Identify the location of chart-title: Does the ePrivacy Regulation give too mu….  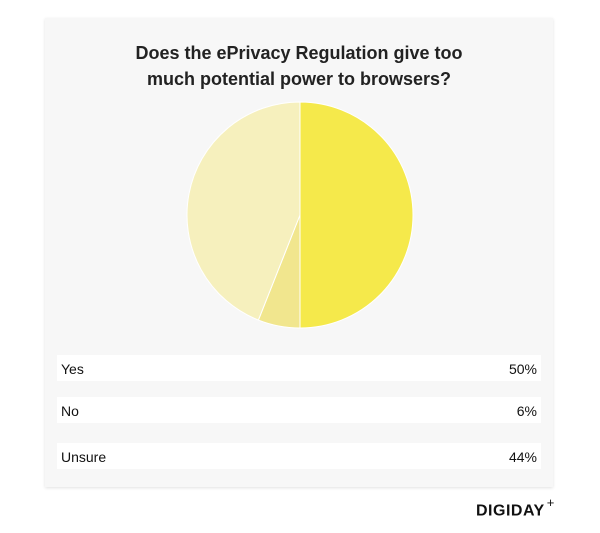
(299, 66).